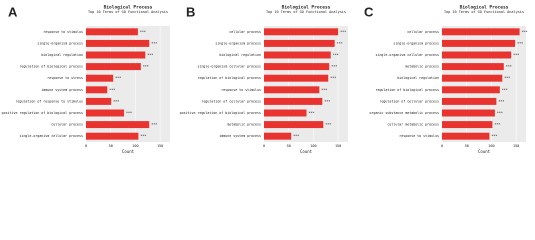  What do you see at coordinates (244, 125) in the screenshot?
I see `y-tick-label: metabolic process` at bounding box center [244, 125].